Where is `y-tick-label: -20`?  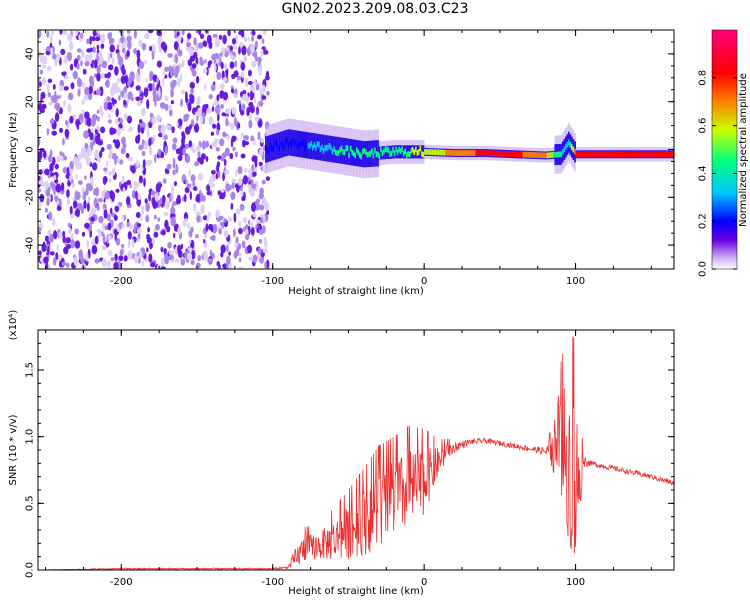 y-tick-label: -20 is located at coordinates (30, 197).